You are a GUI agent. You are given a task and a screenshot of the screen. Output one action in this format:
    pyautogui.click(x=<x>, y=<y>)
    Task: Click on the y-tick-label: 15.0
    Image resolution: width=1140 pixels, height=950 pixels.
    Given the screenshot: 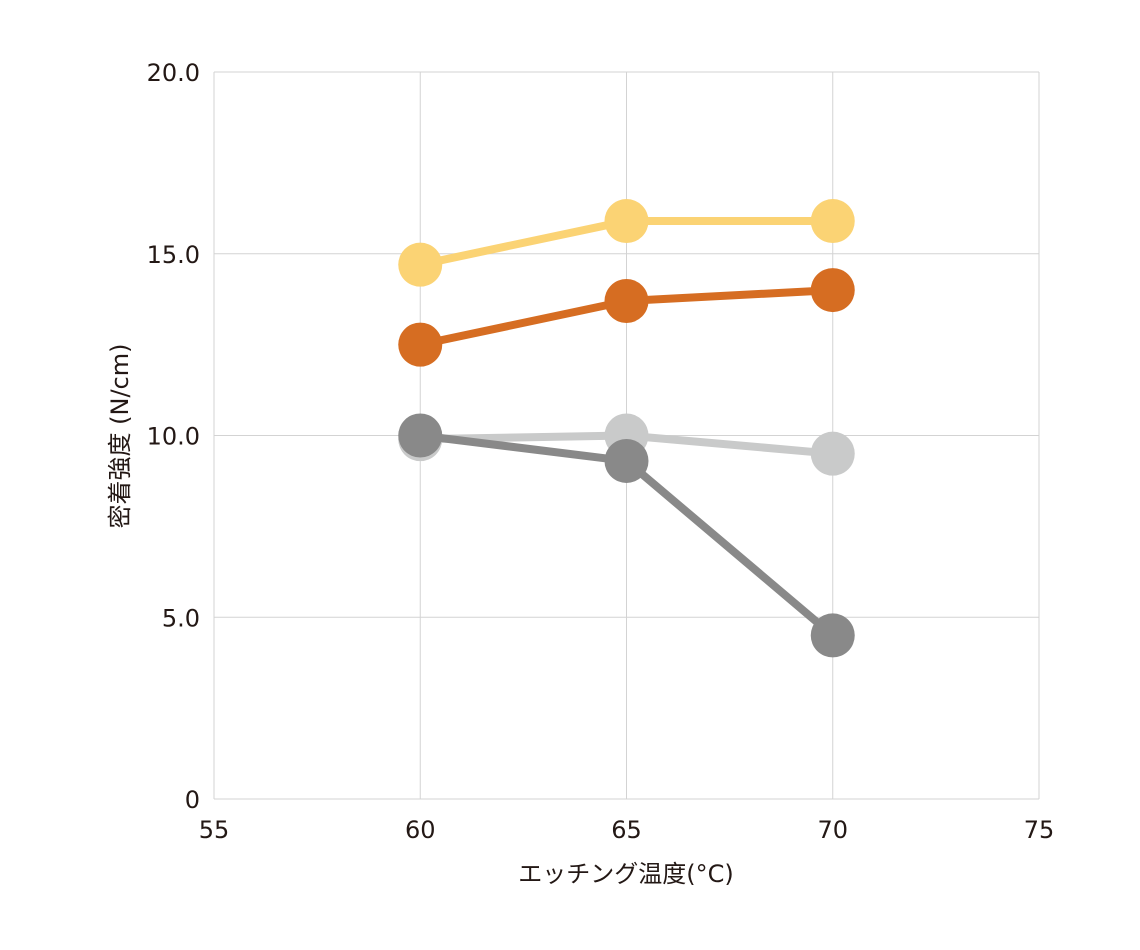 What is the action you would take?
    pyautogui.click(x=173, y=255)
    